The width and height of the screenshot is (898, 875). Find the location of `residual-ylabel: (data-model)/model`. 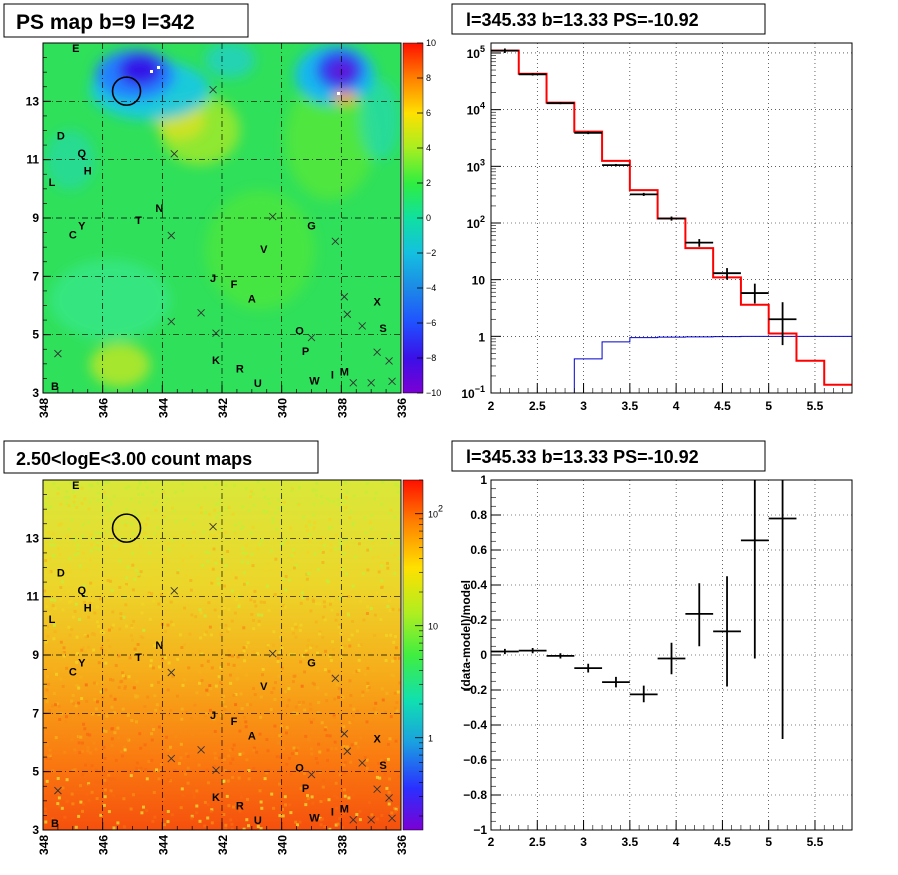

residual-ylabel: (data-model)/model is located at coordinates (466, 635).